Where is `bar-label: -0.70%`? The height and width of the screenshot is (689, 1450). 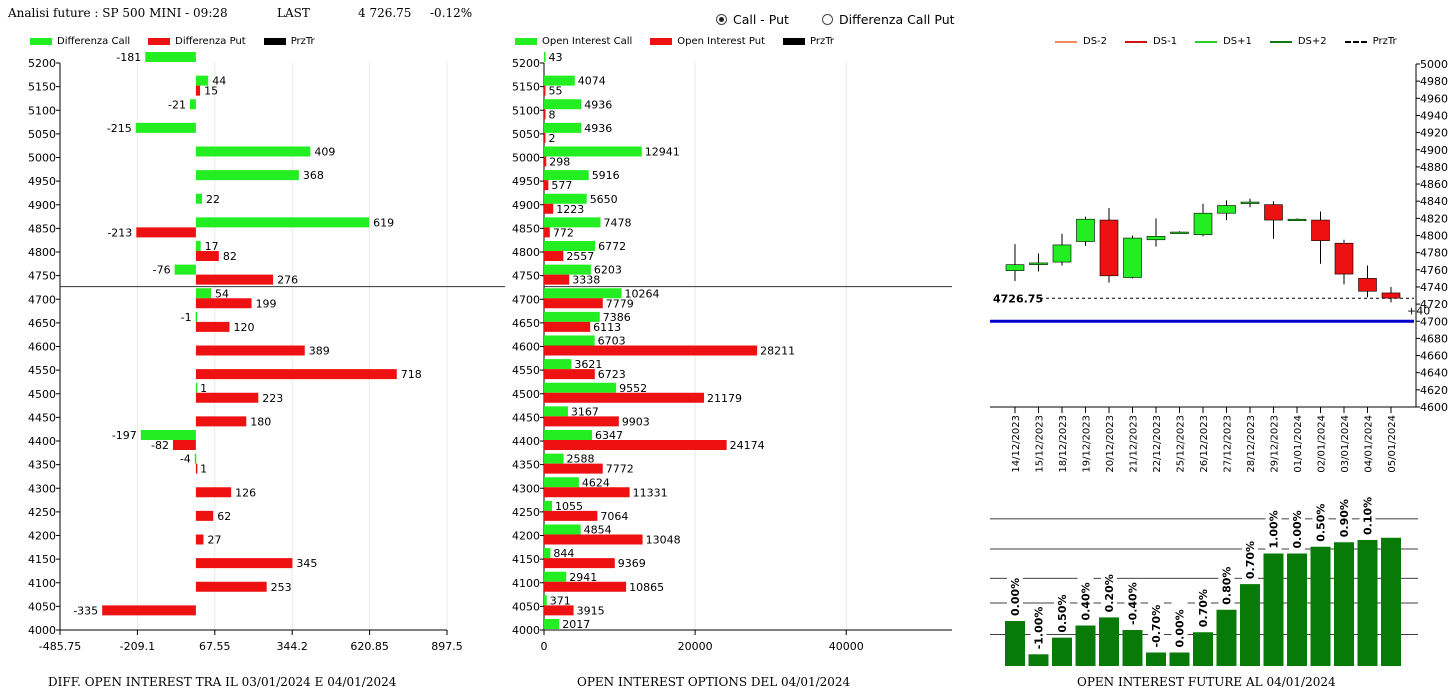
bar-label: -0.70% is located at coordinates (1156, 626).